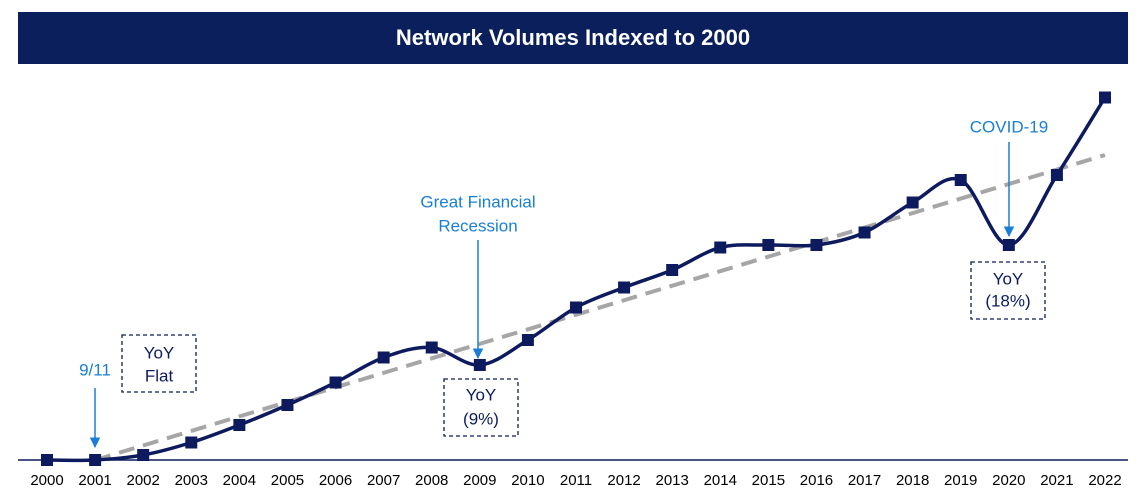 This screenshot has height=503, width=1145. Describe the element at coordinates (287, 480) in the screenshot. I see `x-tick-label: 2005` at that location.